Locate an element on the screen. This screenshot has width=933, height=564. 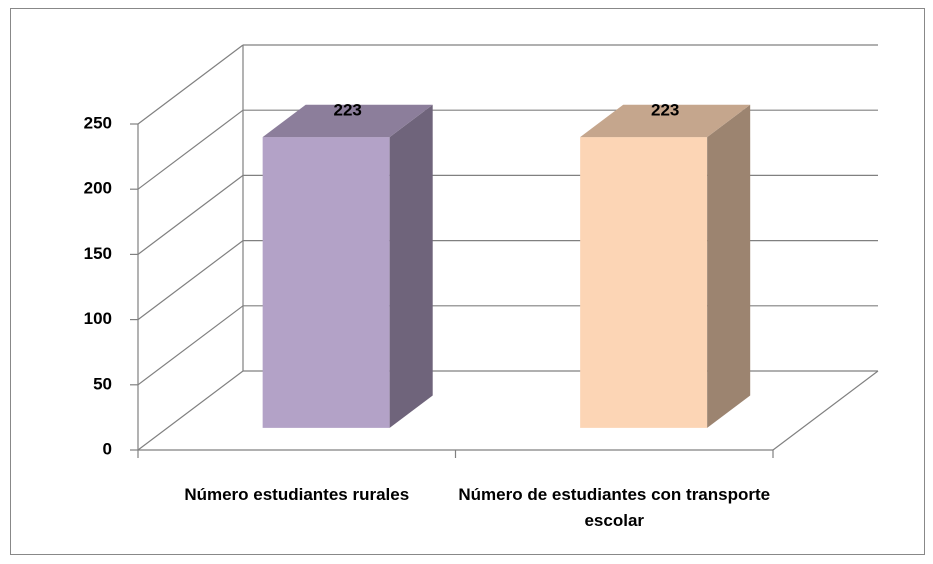
y-tick-label: 100 is located at coordinates (98, 318).